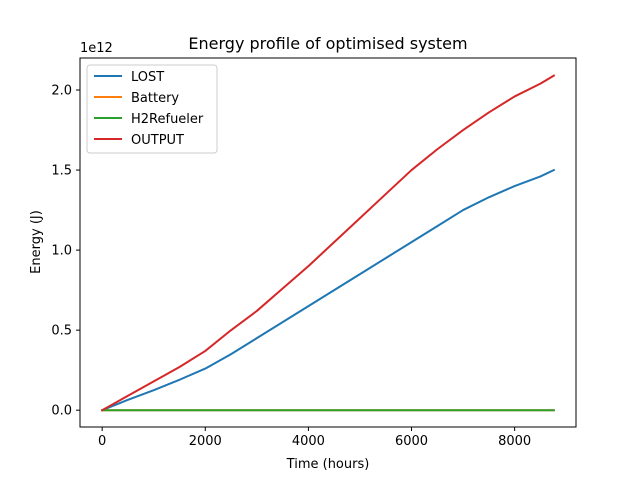 This screenshot has height=484, width=640. I want to click on y-tick-label: 2.0, so click(61, 91).